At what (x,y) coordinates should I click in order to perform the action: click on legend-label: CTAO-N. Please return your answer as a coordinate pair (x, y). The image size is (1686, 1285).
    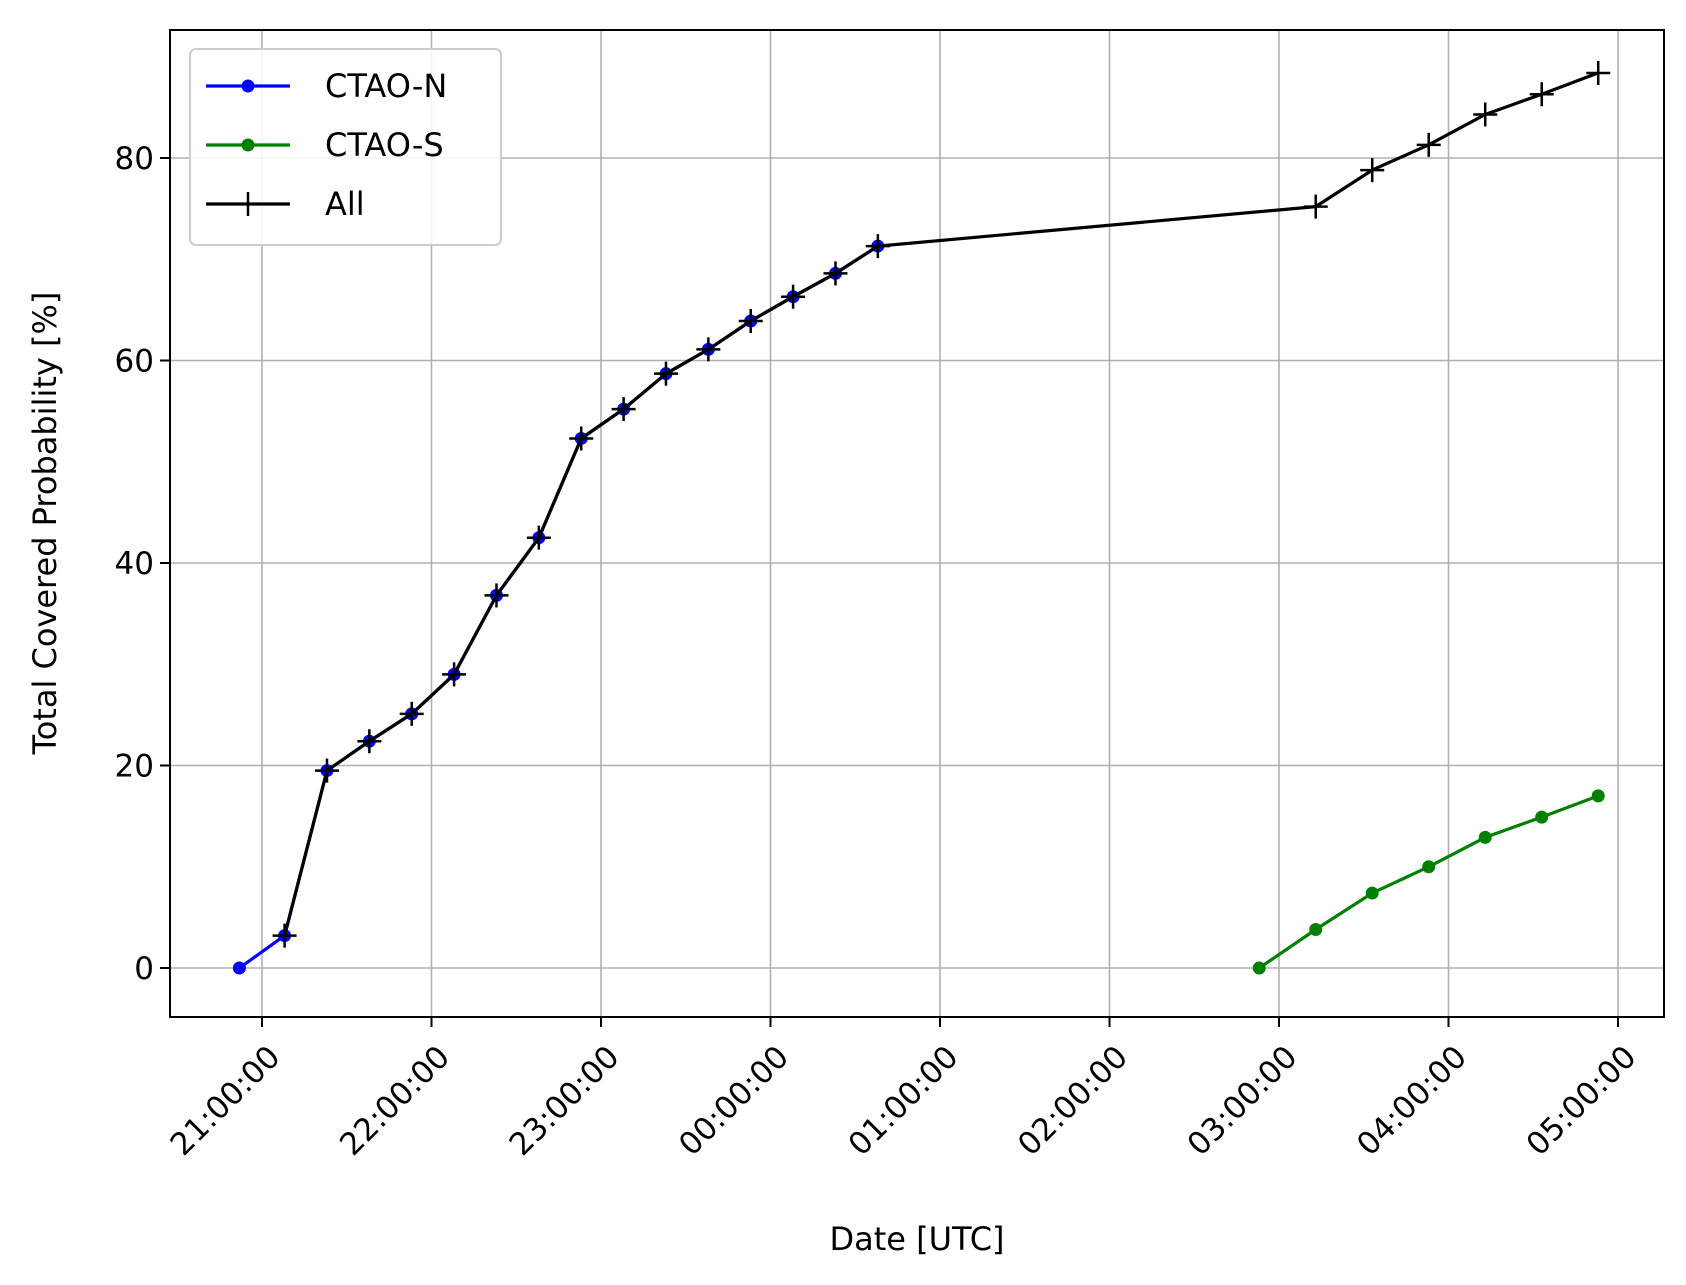
    Looking at the image, I should click on (386, 86).